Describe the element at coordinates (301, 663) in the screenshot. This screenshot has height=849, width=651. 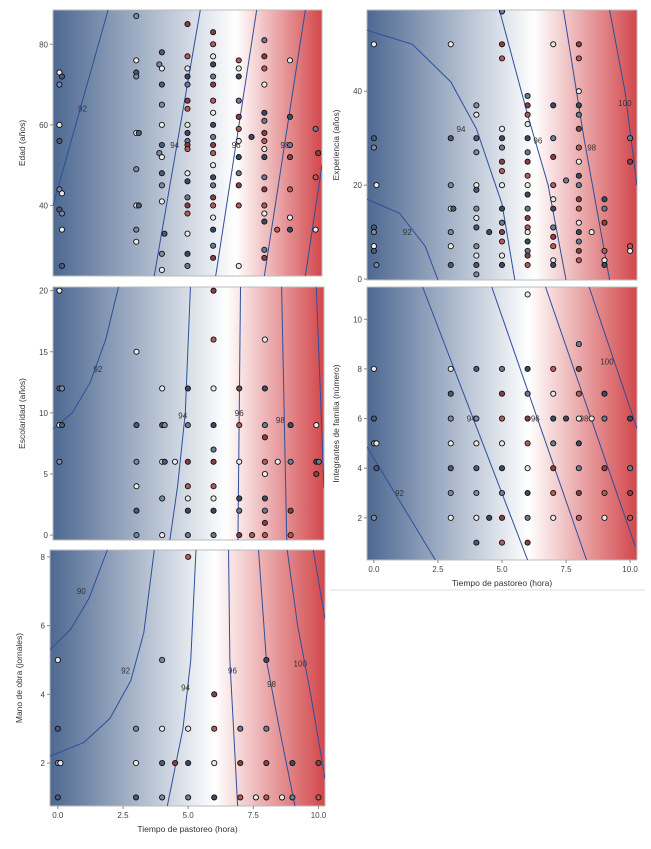
I see `contour-label: 100` at that location.